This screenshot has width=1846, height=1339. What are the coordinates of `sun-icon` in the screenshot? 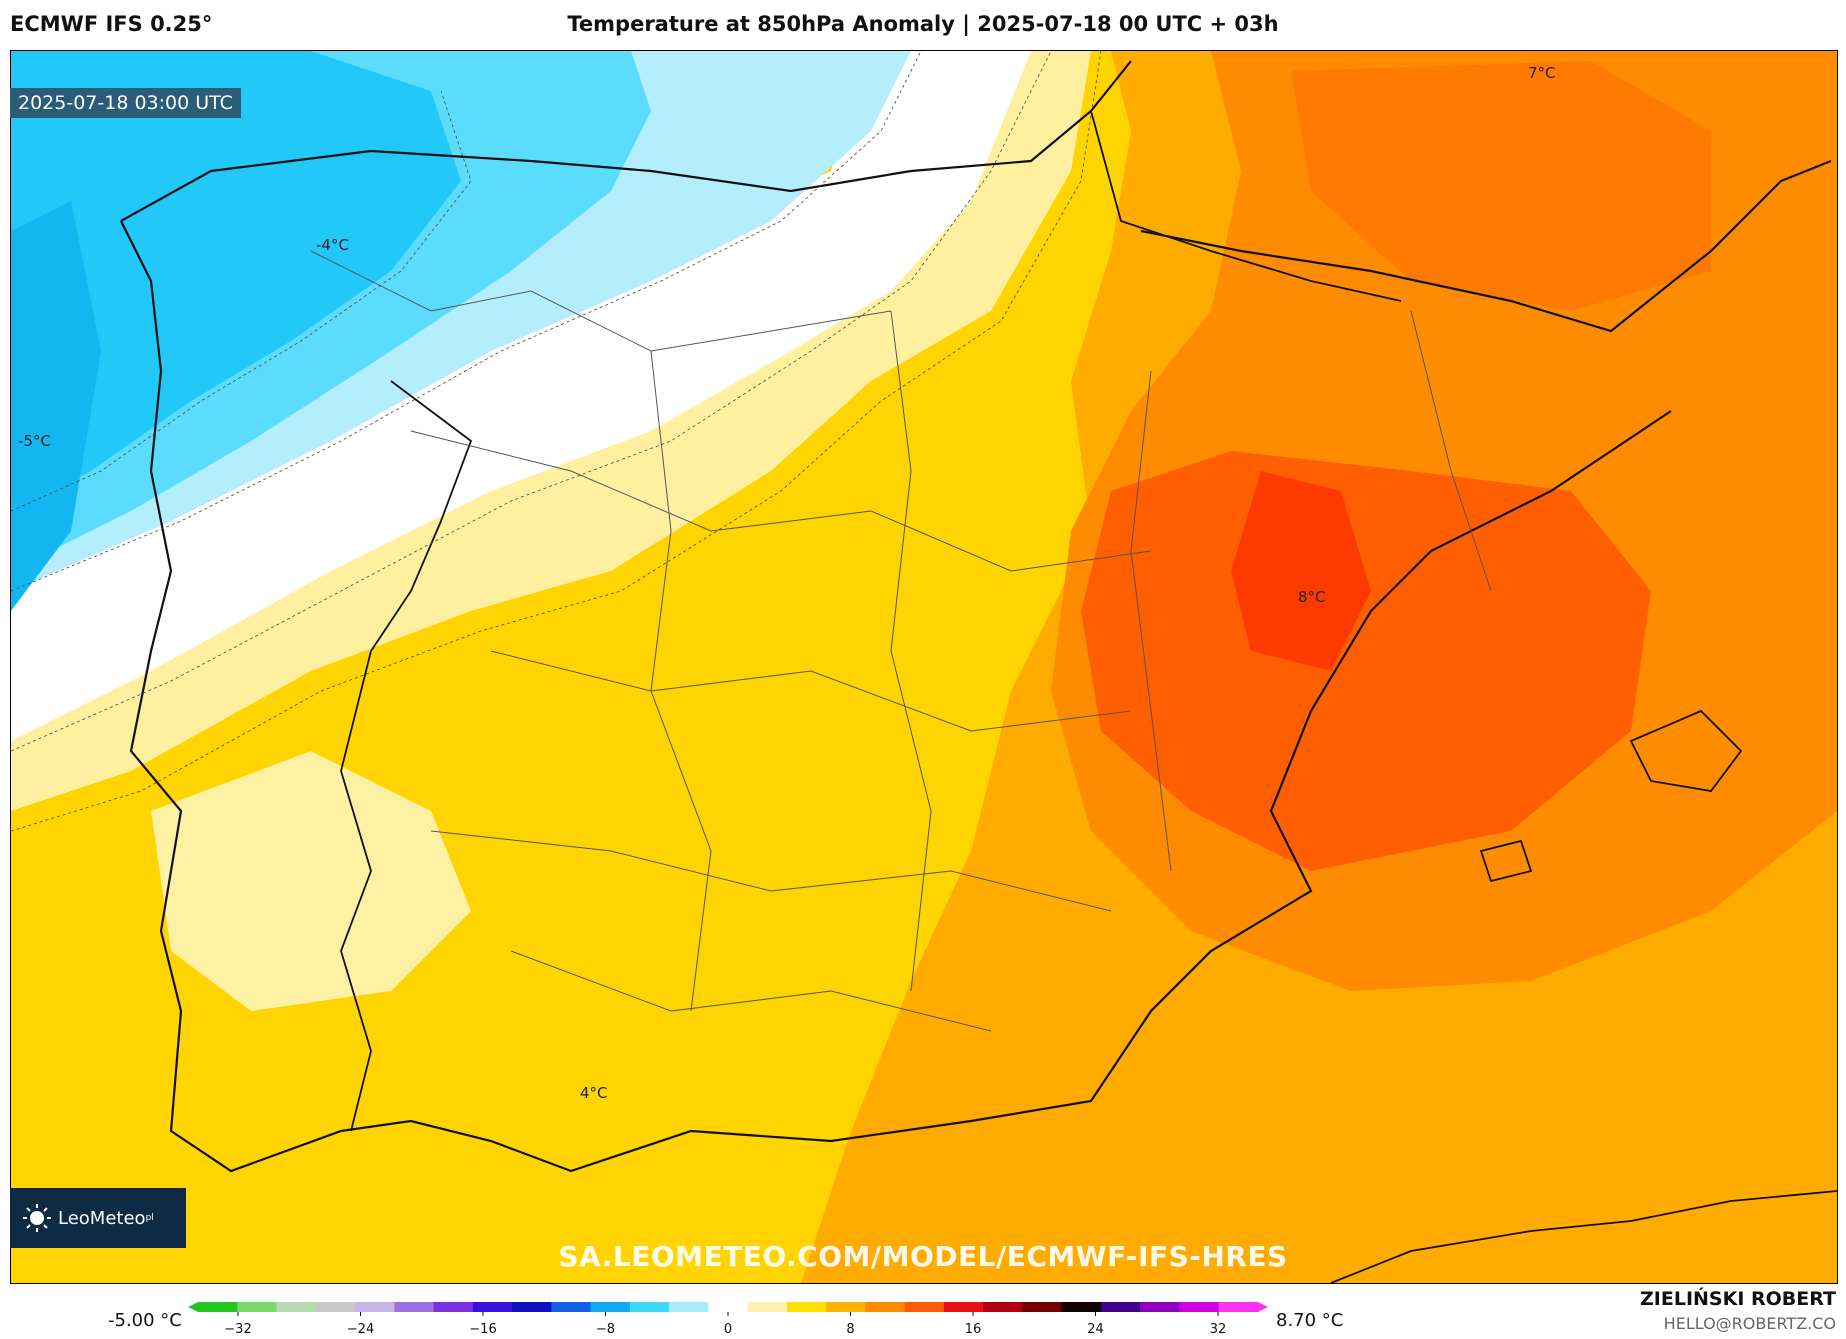 It's located at (37, 1218).